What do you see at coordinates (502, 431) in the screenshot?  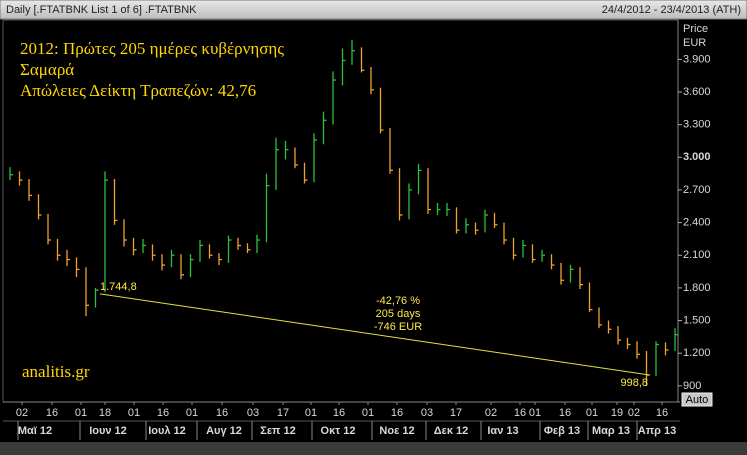 I see `x-month-label: Ιαν 13` at bounding box center [502, 431].